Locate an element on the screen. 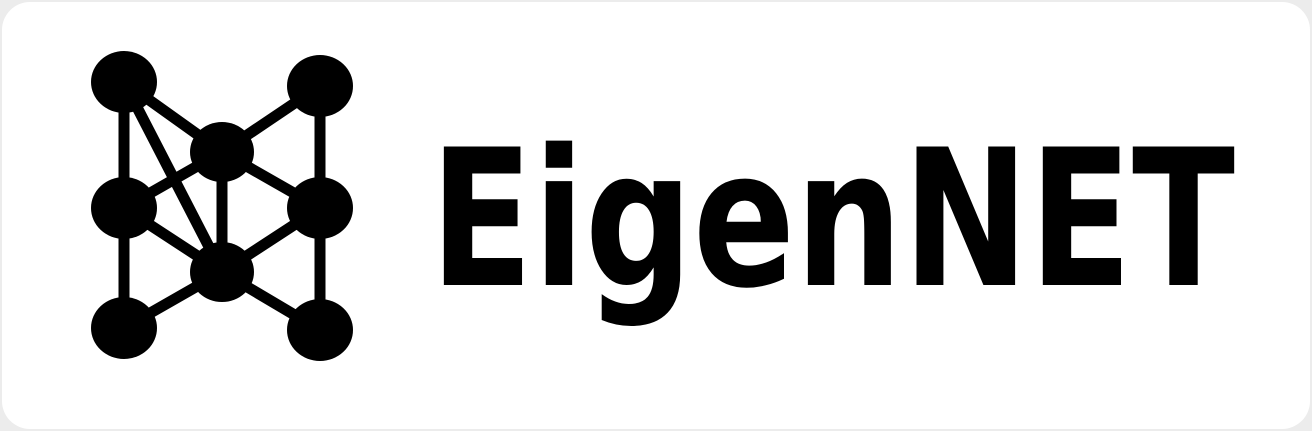 This screenshot has height=431, width=1312. network-nodes is located at coordinates (222, 206).